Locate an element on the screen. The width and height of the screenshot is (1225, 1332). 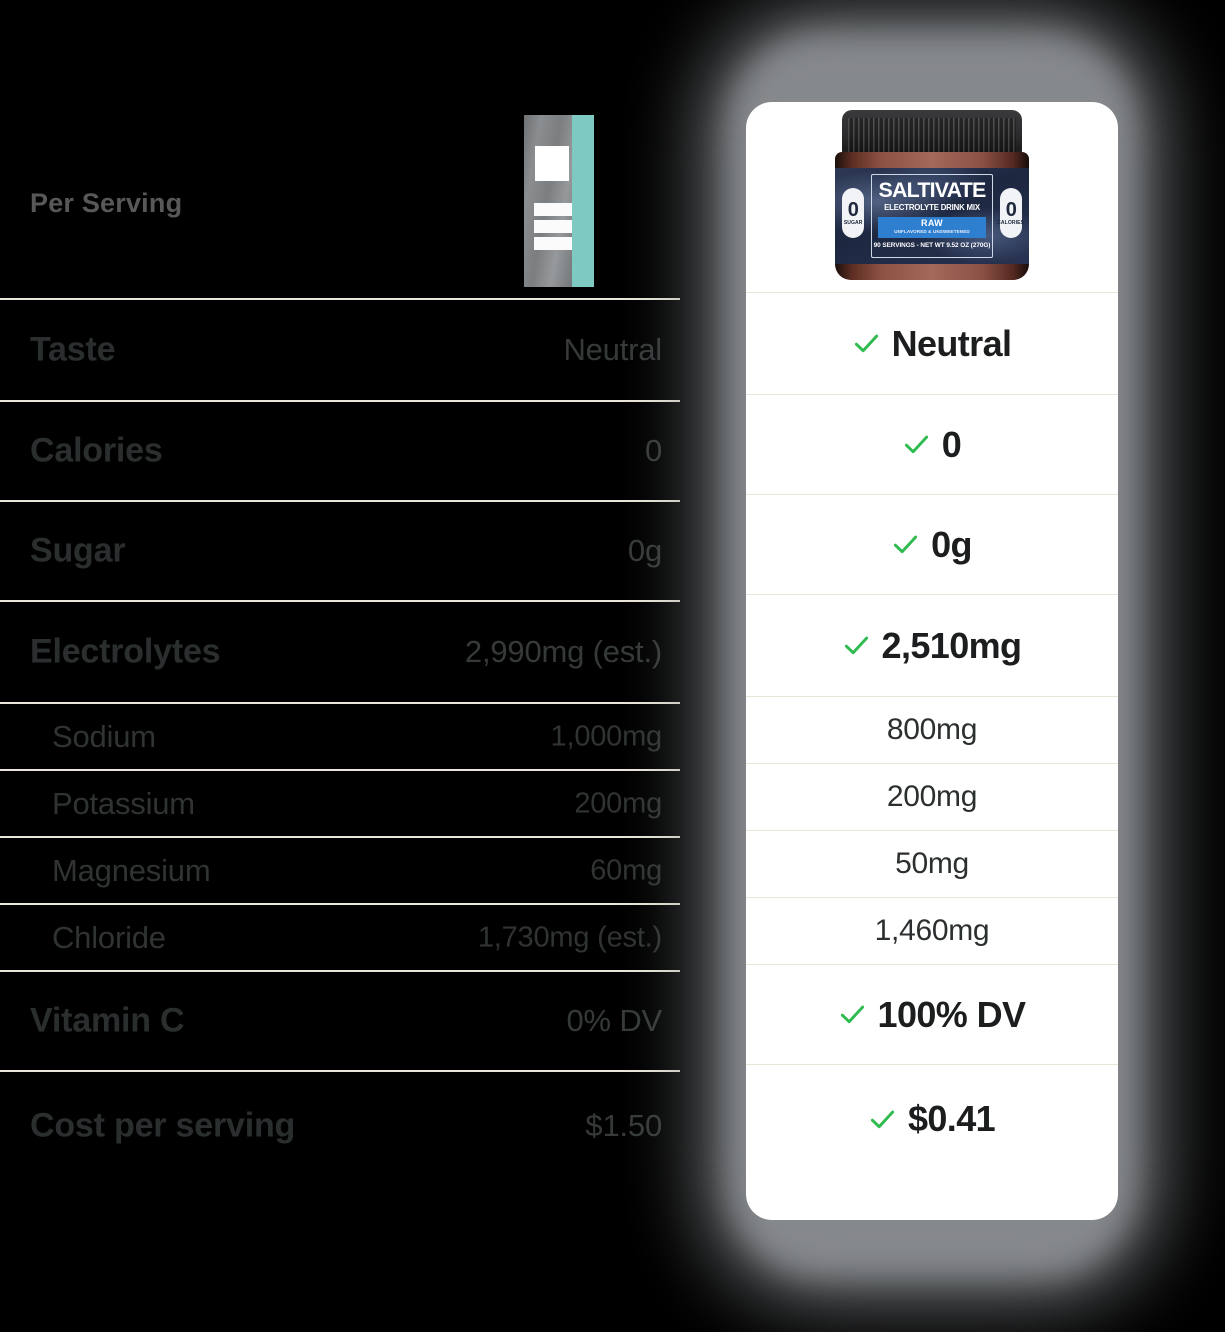
featured-row: $0.41 is located at coordinates (932, 1119).